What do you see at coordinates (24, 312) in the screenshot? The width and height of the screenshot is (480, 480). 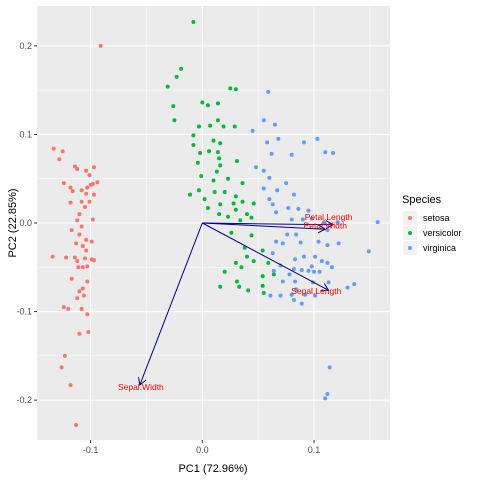 I see `y-tick-label: -0.1` at bounding box center [24, 312].